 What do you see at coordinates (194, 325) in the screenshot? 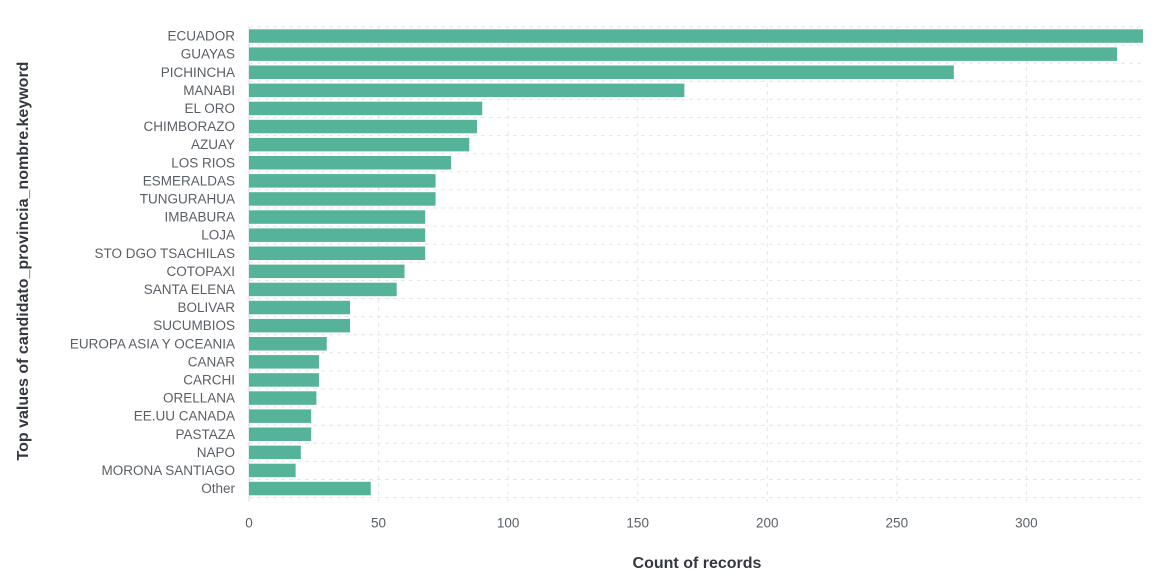
I see `category-label: SUCUMBIOS` at bounding box center [194, 325].